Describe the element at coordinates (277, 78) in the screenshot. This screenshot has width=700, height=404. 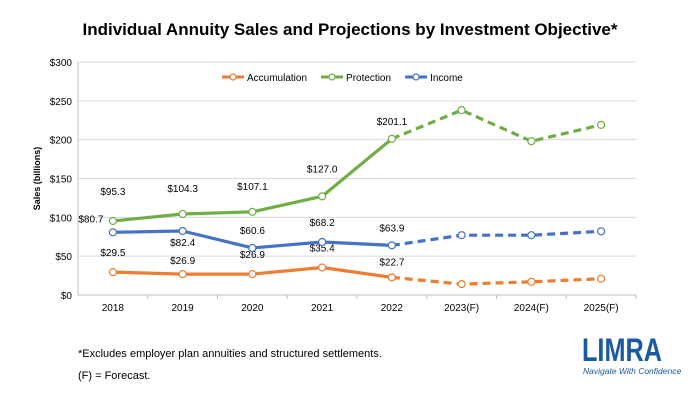
I see `legend-accumulation-label: Accumulation` at that location.